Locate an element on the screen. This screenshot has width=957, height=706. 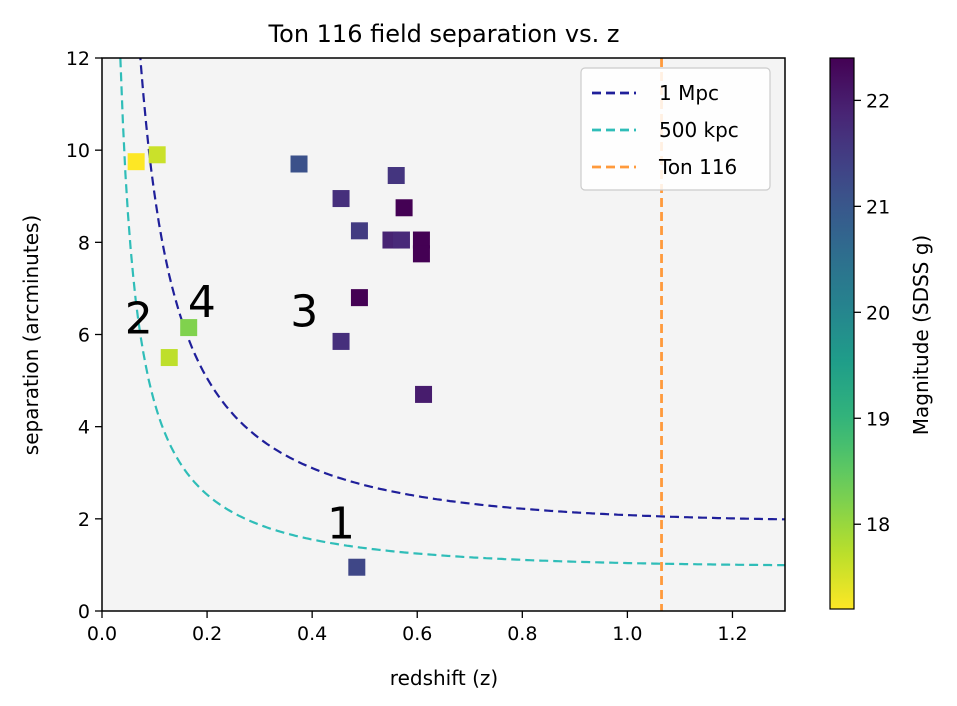
legend-box is located at coordinates (675, 129).